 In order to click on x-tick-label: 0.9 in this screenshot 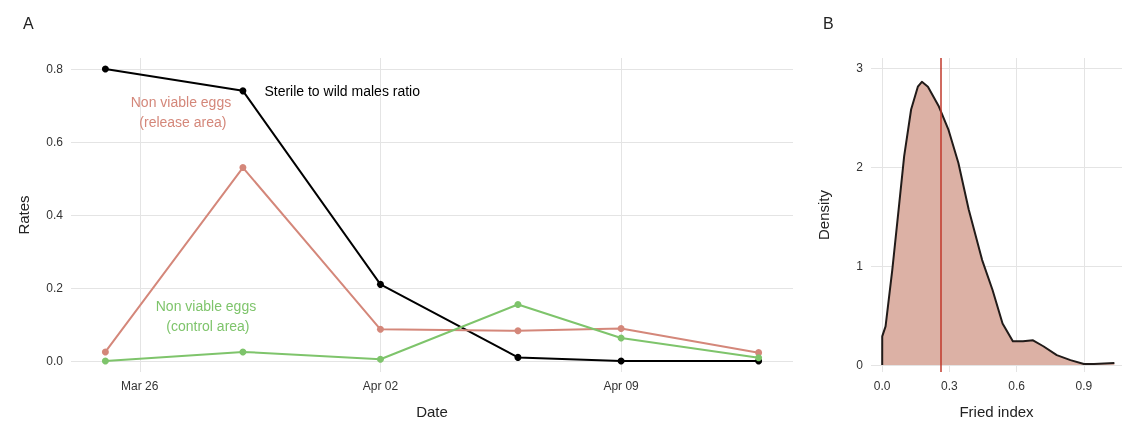, I will do `click(1084, 386)`.